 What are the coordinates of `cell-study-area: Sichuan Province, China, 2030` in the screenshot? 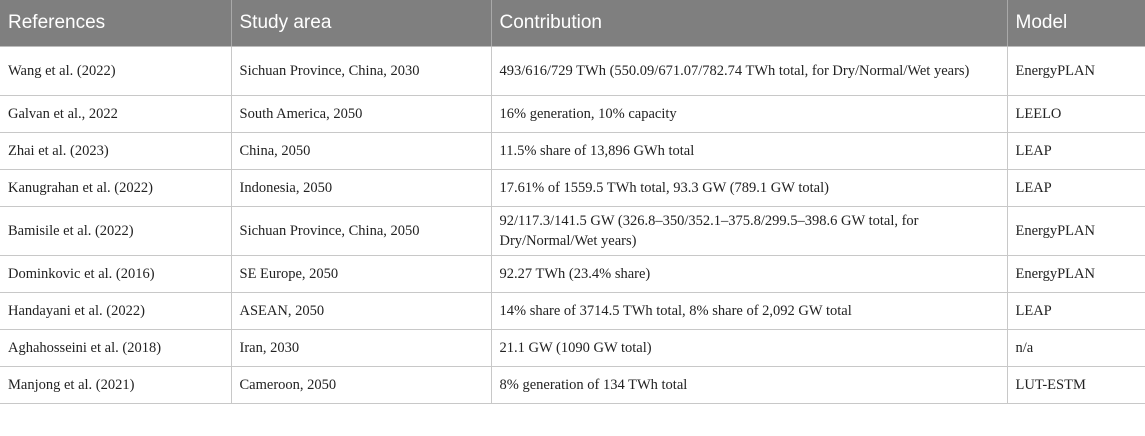 It's located at (360, 71).